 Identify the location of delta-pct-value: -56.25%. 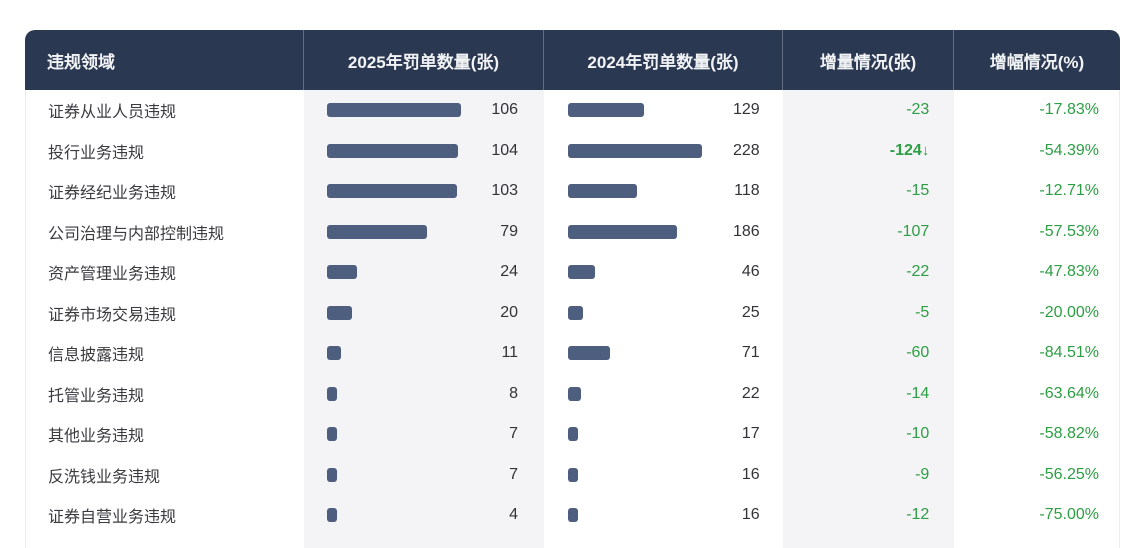
(1069, 474).